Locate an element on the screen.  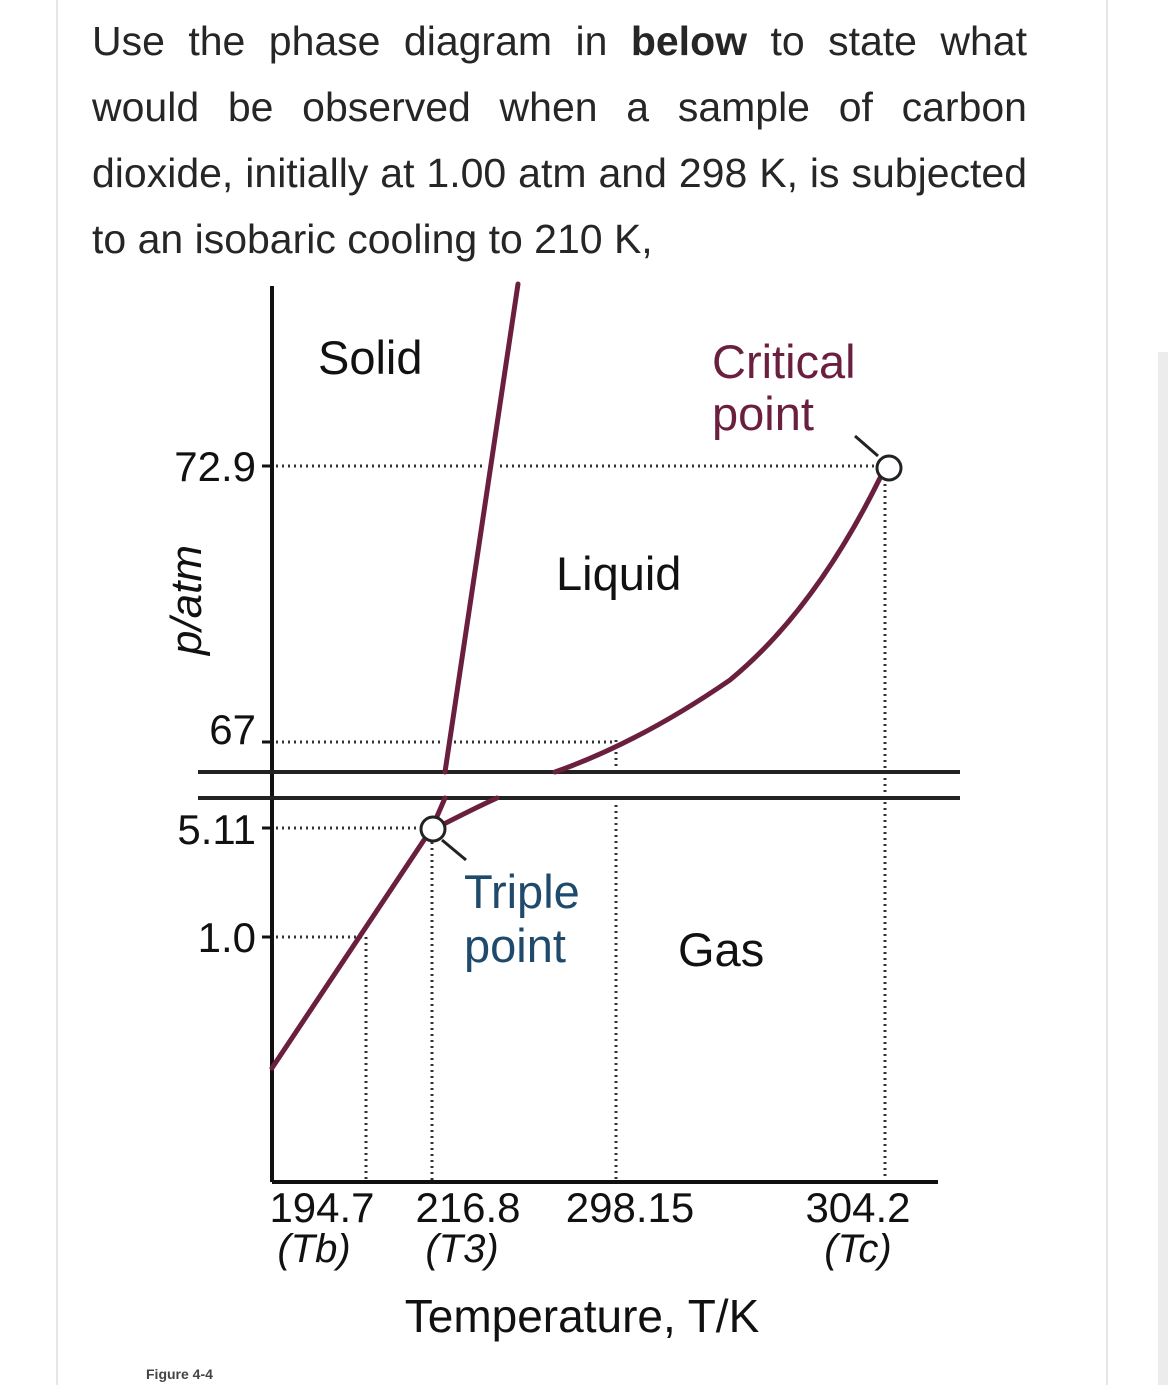
fusion-curve-upper is located at coordinates (481, 528).